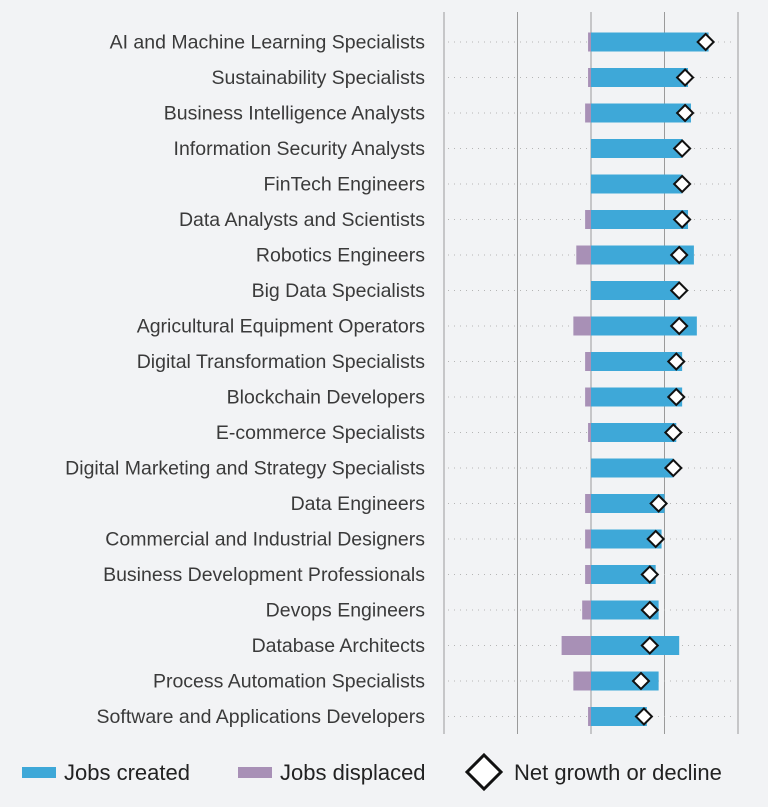 This screenshot has width=768, height=807. I want to click on legend-label-net-growth: Net growth or decline, so click(618, 772).